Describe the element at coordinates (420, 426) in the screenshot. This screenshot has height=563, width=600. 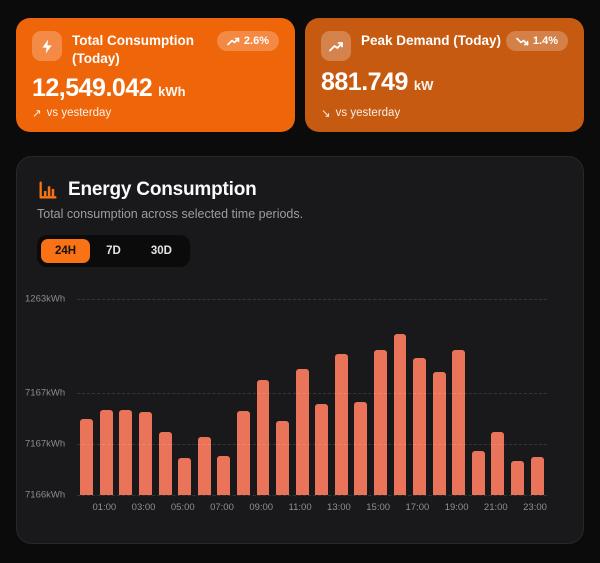
I see `bar-17:00` at that location.